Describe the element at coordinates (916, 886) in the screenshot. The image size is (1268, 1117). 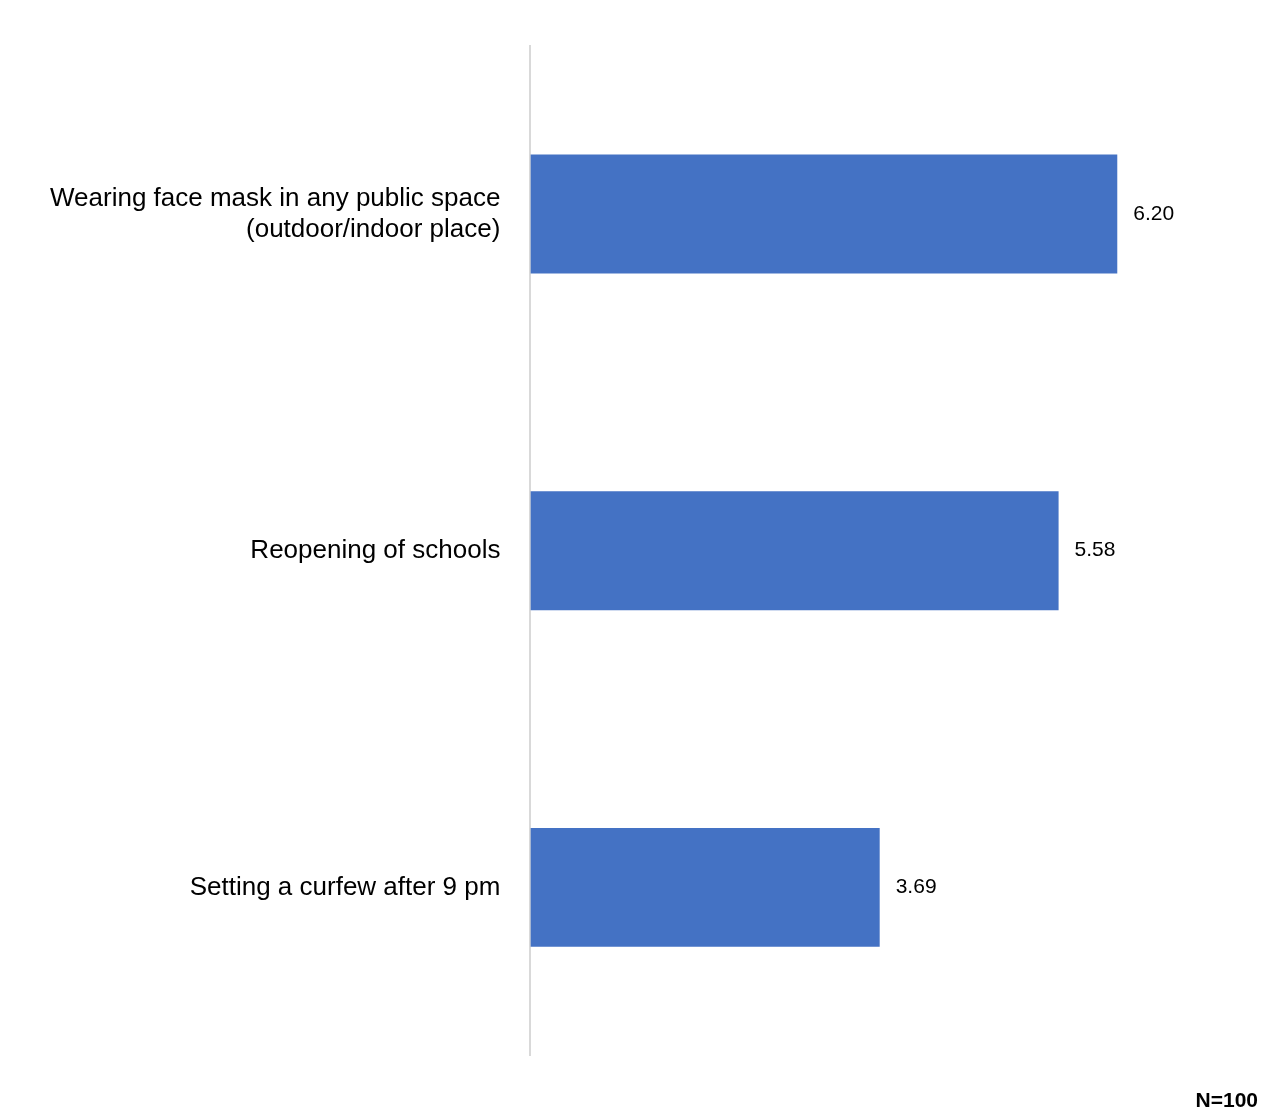
I see `data-label: 3.69` at that location.